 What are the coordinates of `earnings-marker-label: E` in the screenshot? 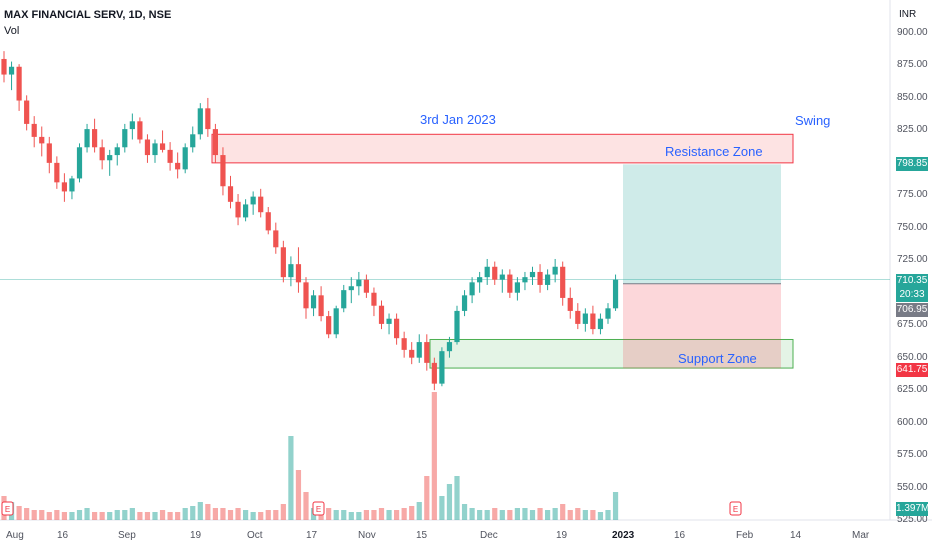 It's located at (7, 509).